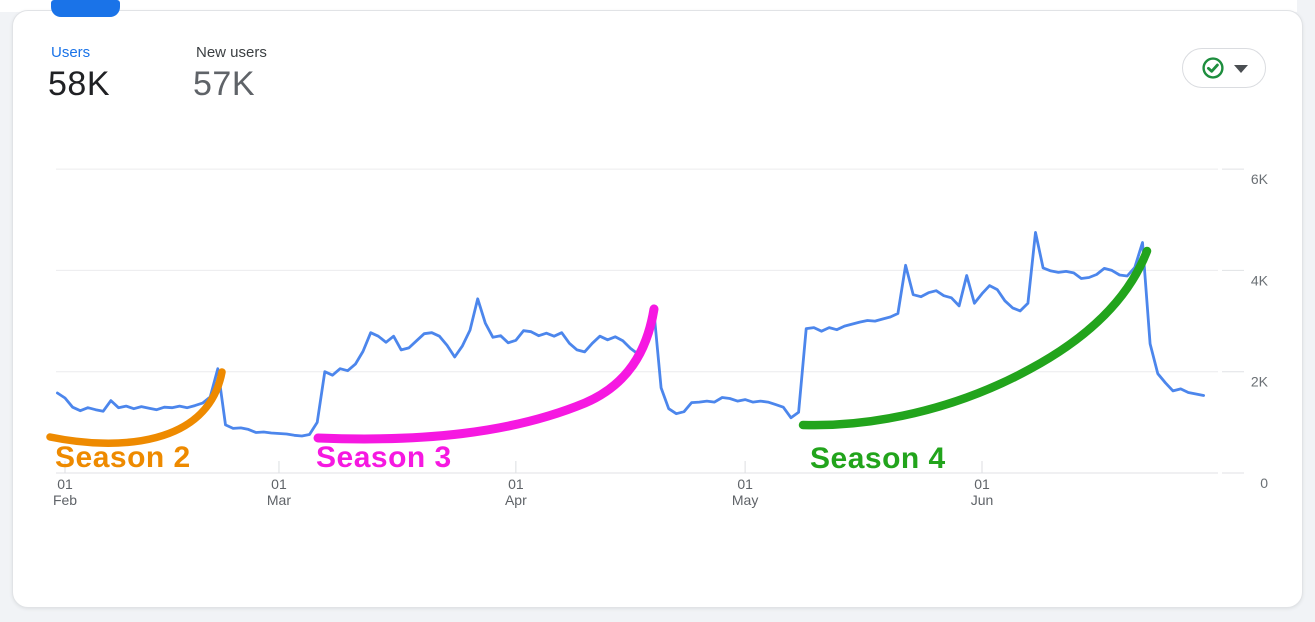  I want to click on svg-text: 2K, so click(1260, 382).